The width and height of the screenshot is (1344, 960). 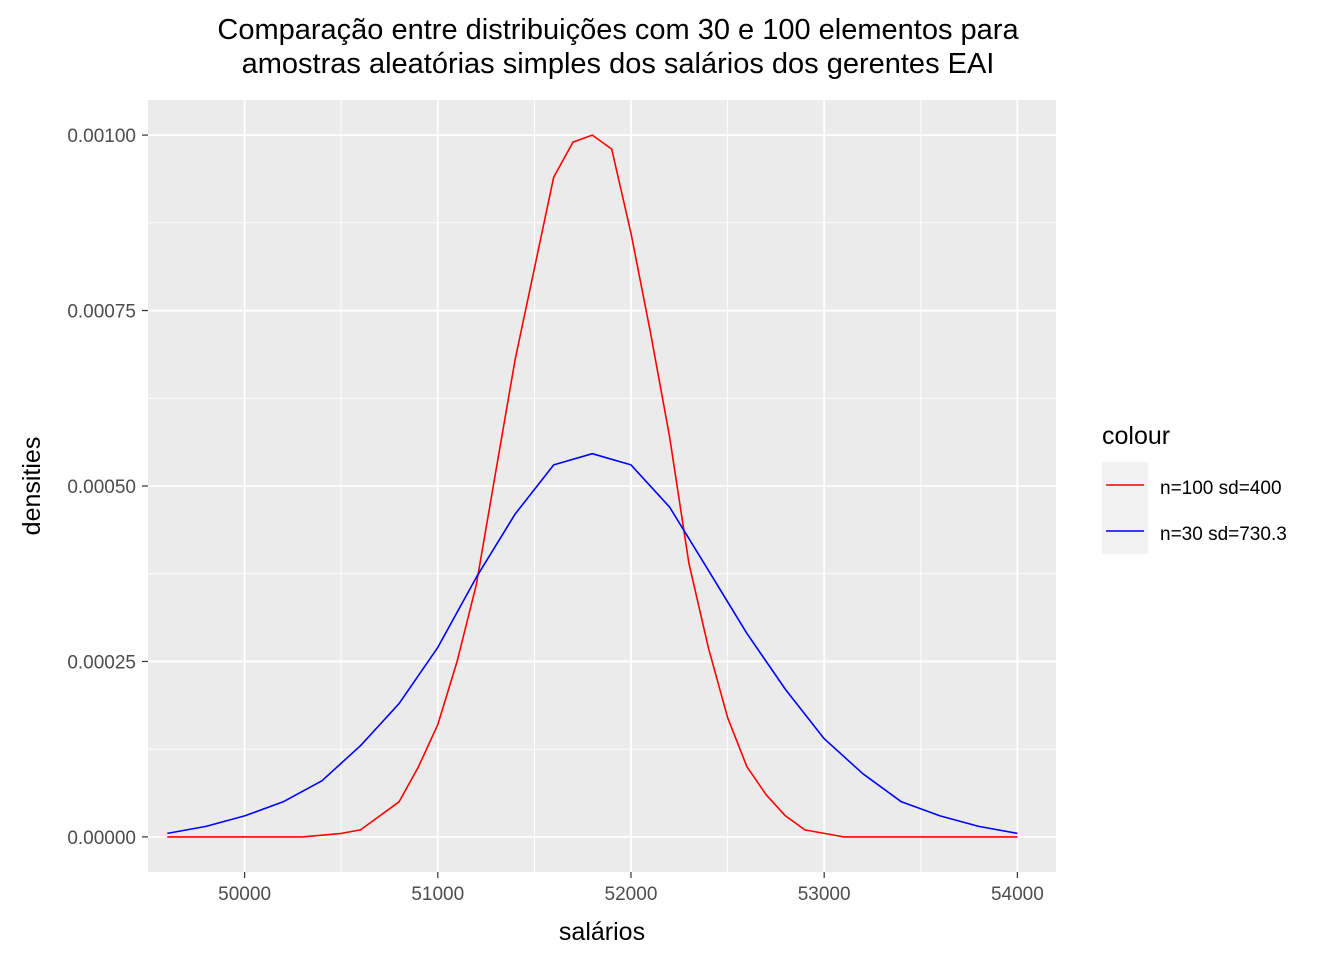 I want to click on y-tick-label: 0.00000, so click(x=101, y=838).